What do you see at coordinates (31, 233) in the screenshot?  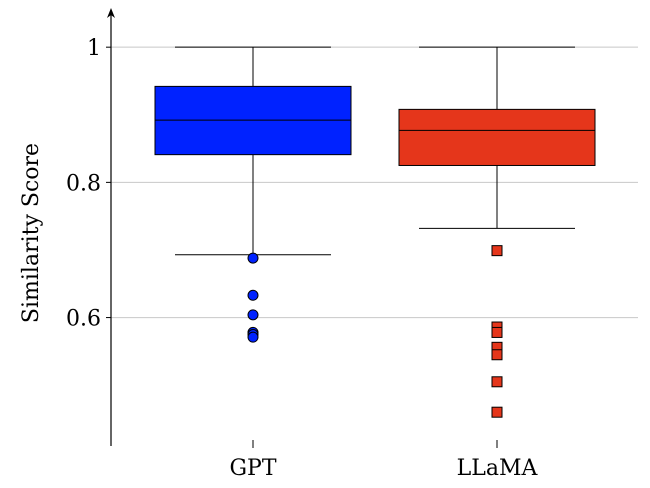 I see `y-axis-title: Similarity Score` at bounding box center [31, 233].